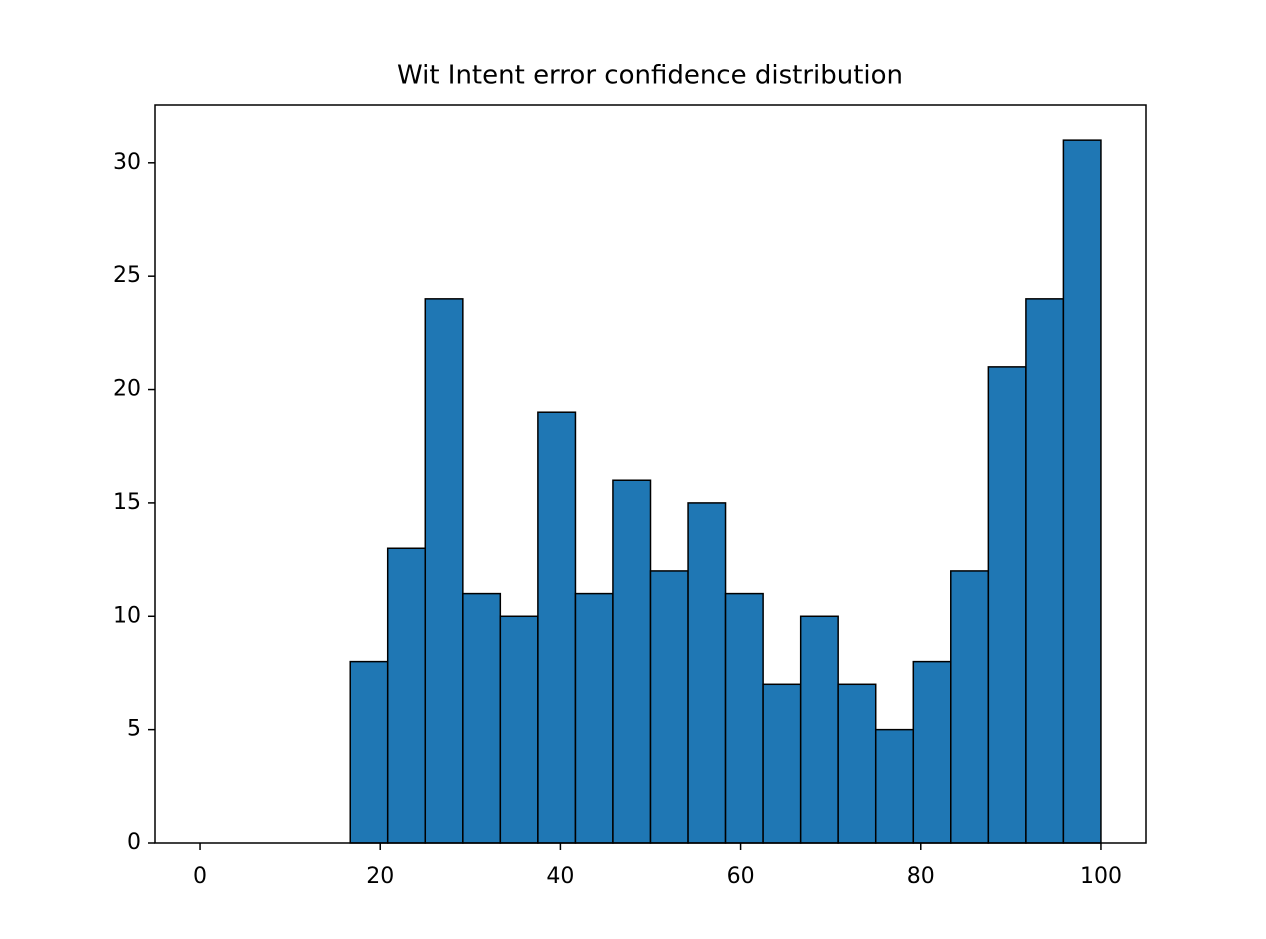 The image size is (1266, 939). I want to click on y-tick-label: 25, so click(127, 275).